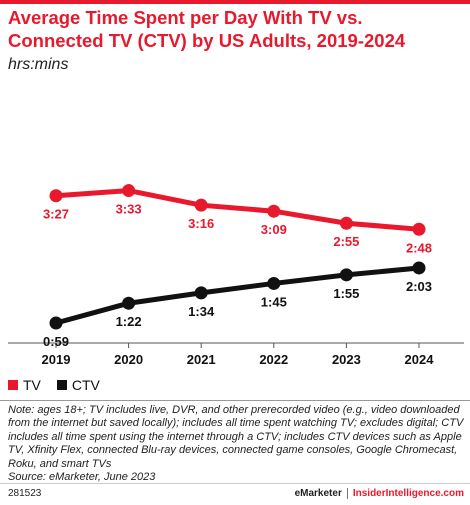 The width and height of the screenshot is (470, 505). What do you see at coordinates (129, 303) in the screenshot?
I see `point-ctv-2020` at bounding box center [129, 303].